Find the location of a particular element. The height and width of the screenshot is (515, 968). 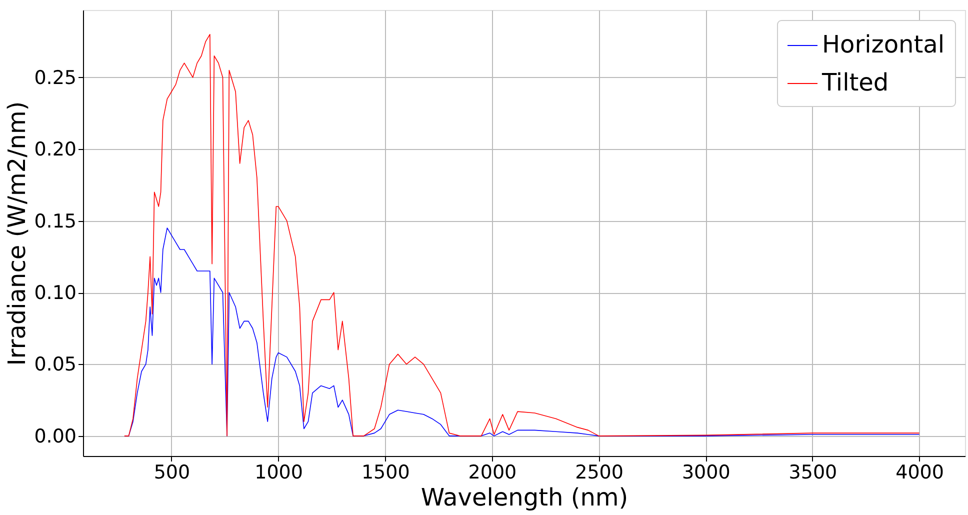

y-tick-label: 0.10 is located at coordinates (55, 293).